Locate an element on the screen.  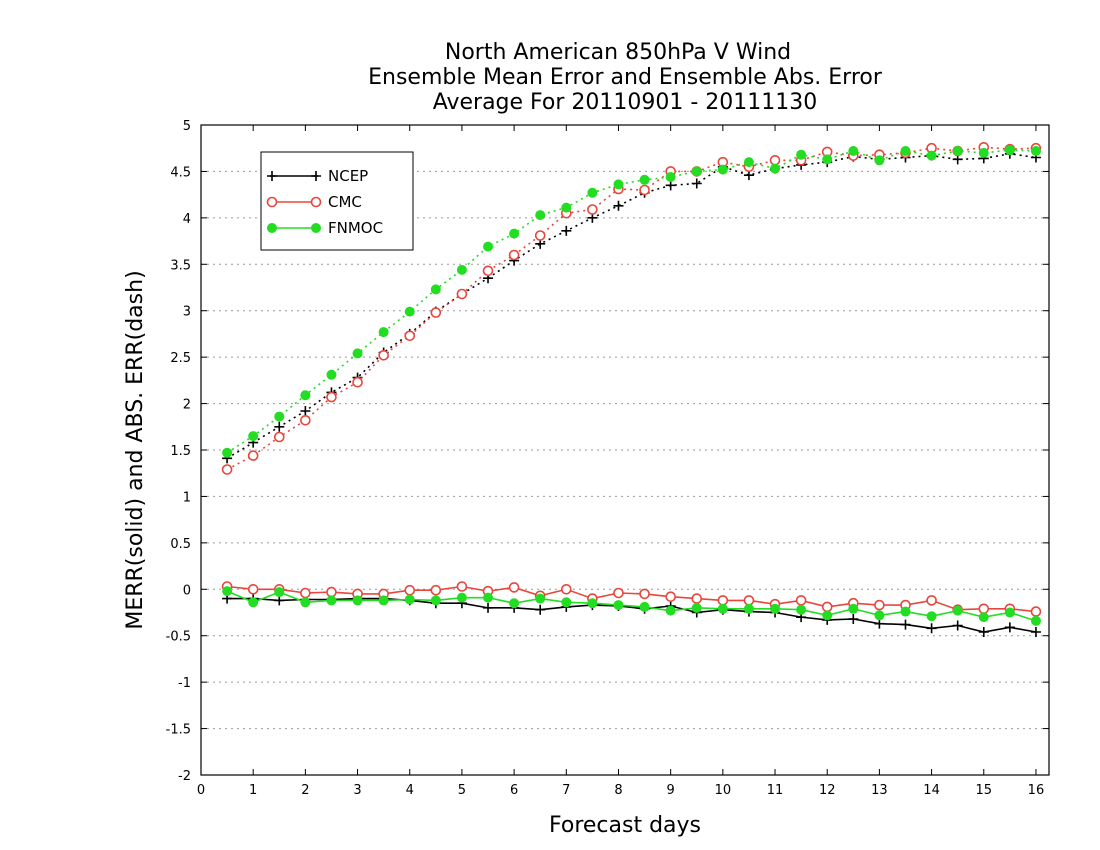
legend-ncep-label: NCEP is located at coordinates (348, 176).